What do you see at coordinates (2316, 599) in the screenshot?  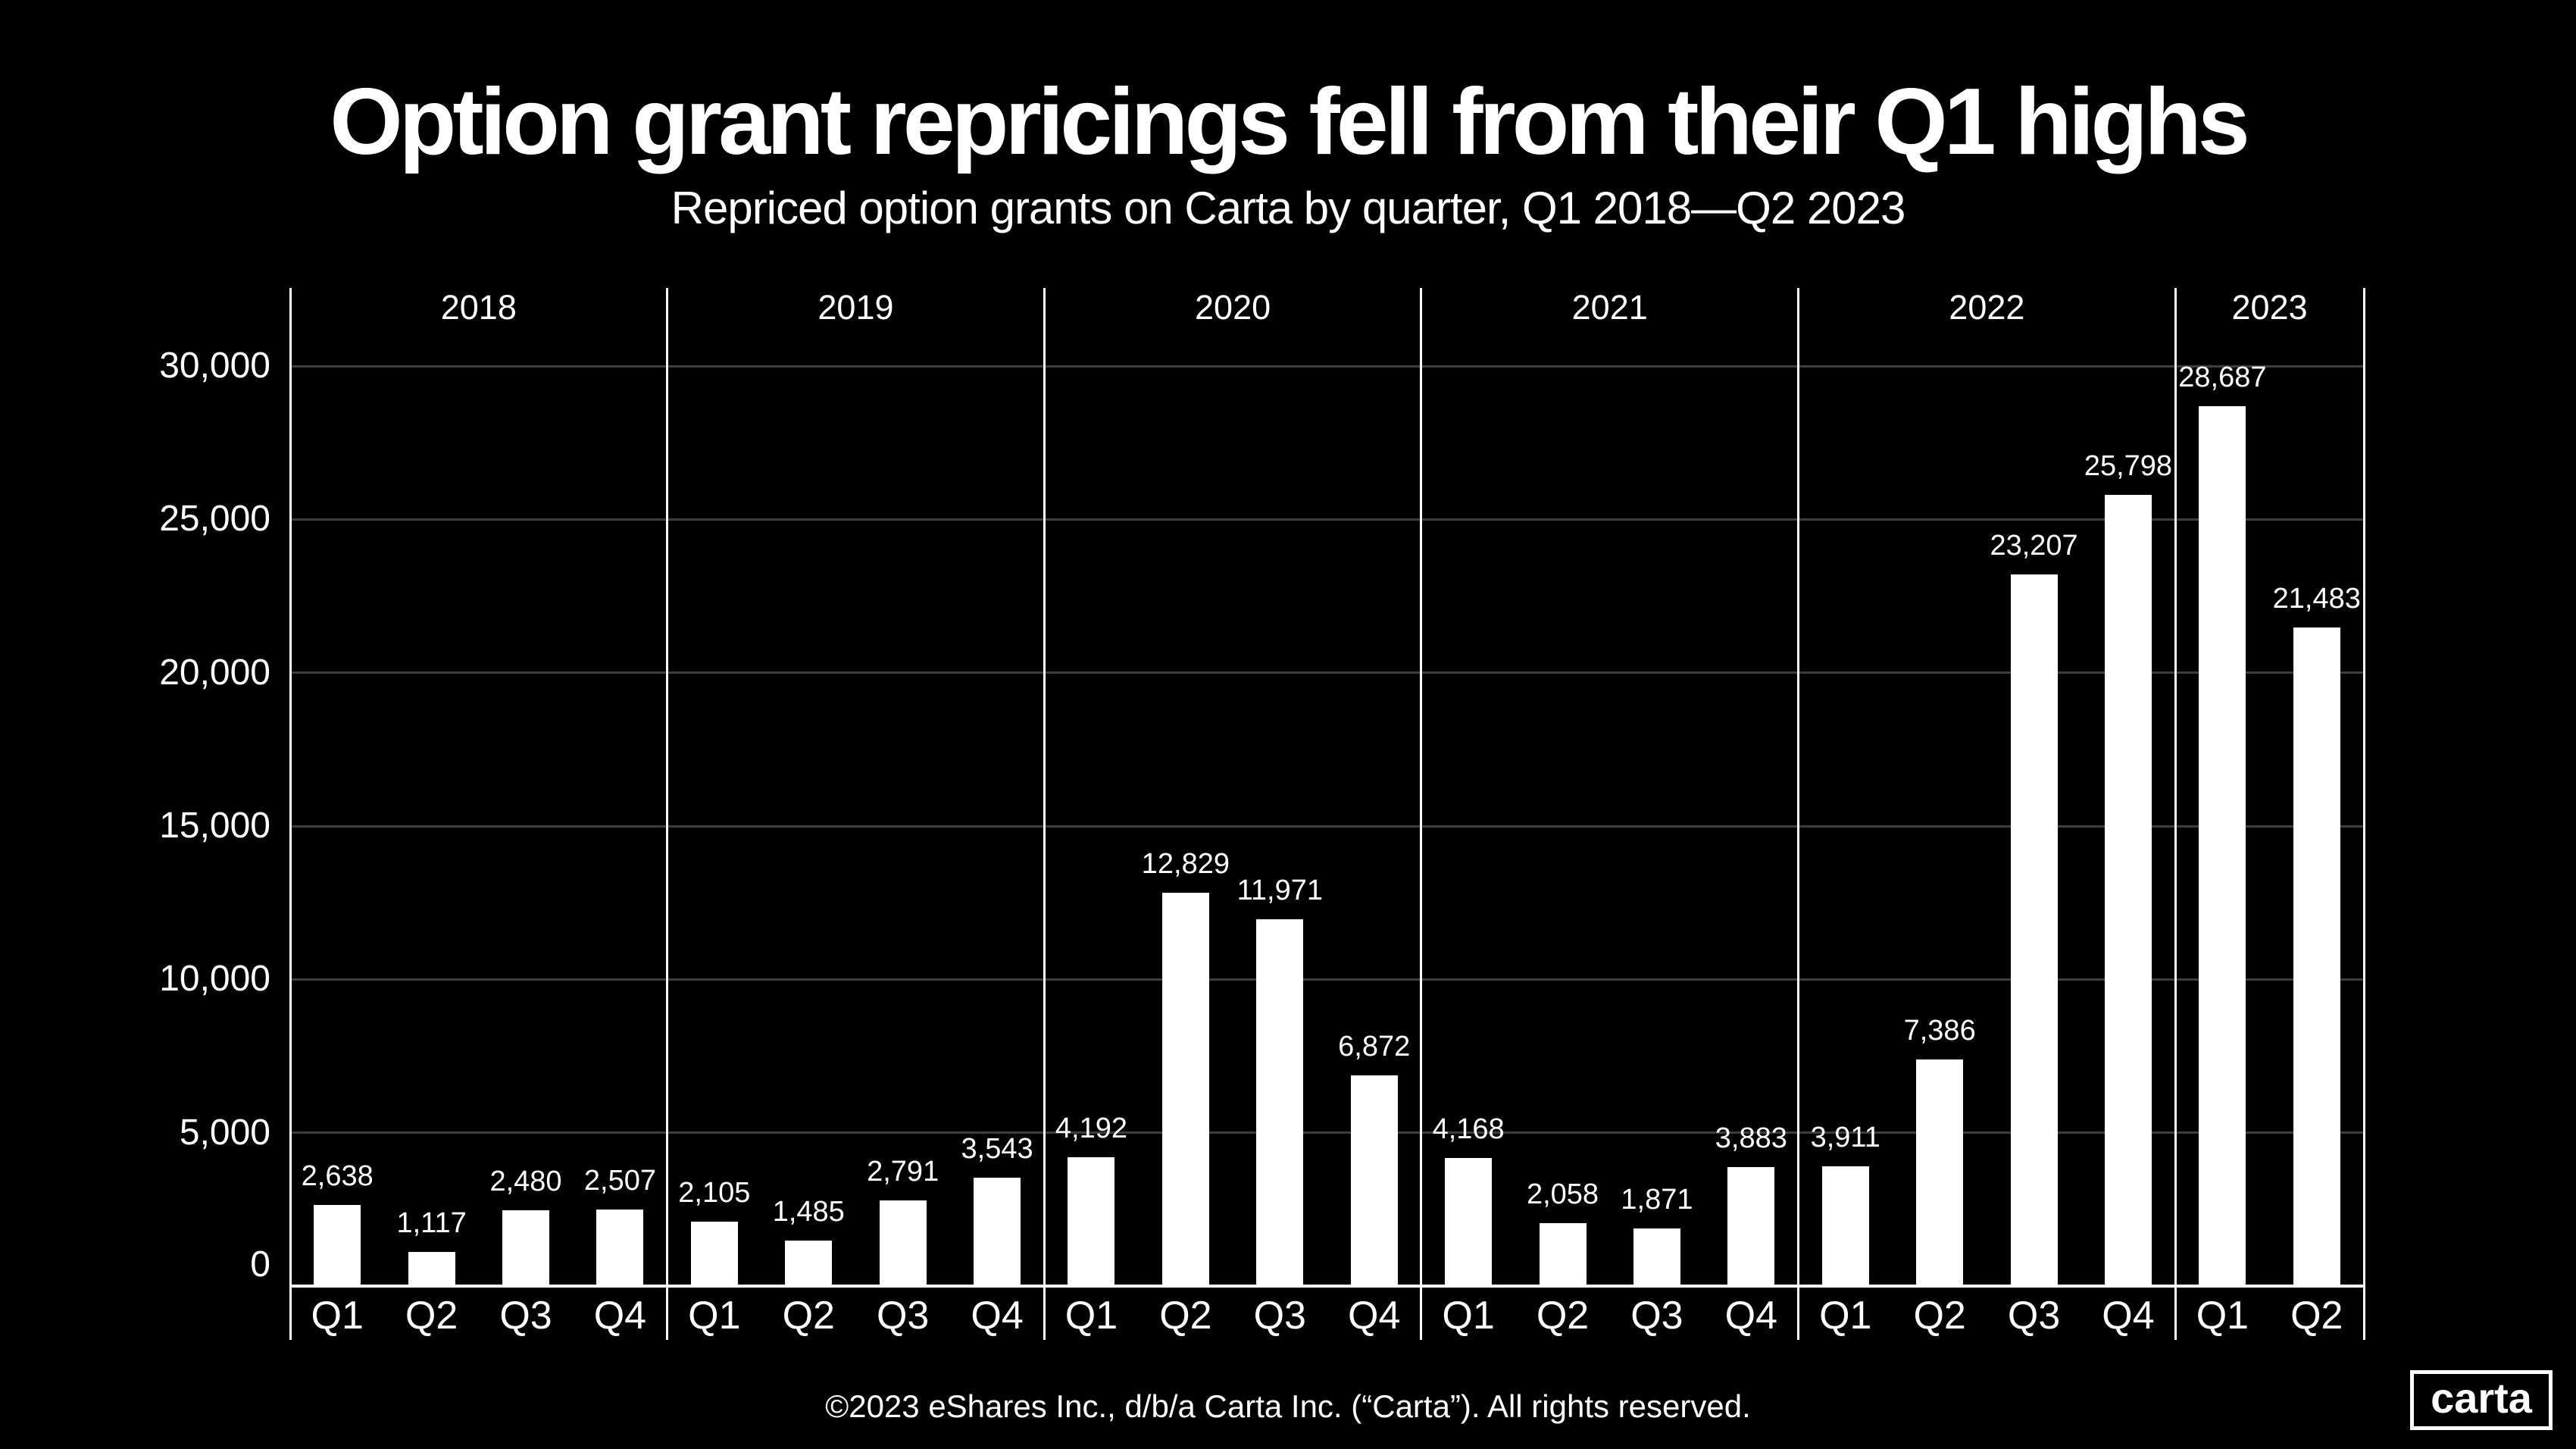 I see `bar-value-label: 21,483` at bounding box center [2316, 599].